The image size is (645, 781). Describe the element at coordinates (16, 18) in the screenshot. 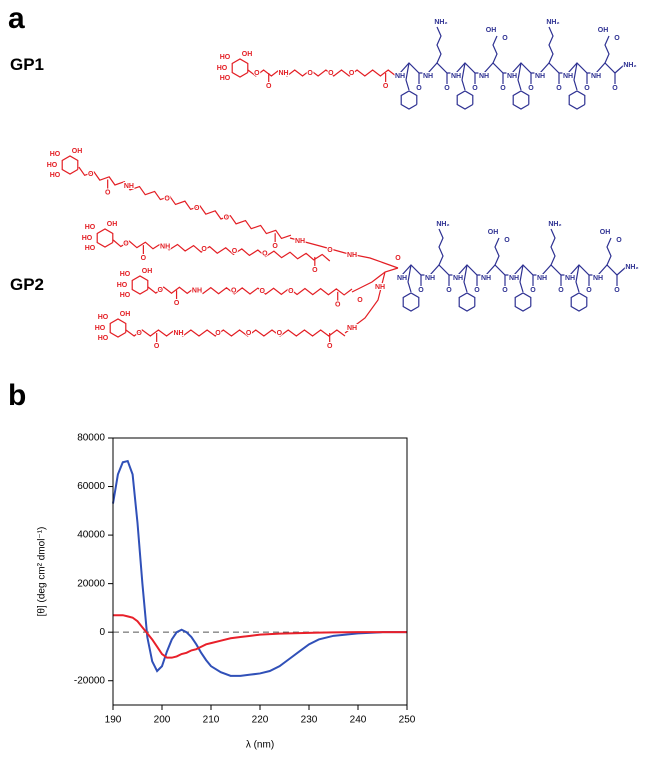

I see `panel-label: a` at that location.